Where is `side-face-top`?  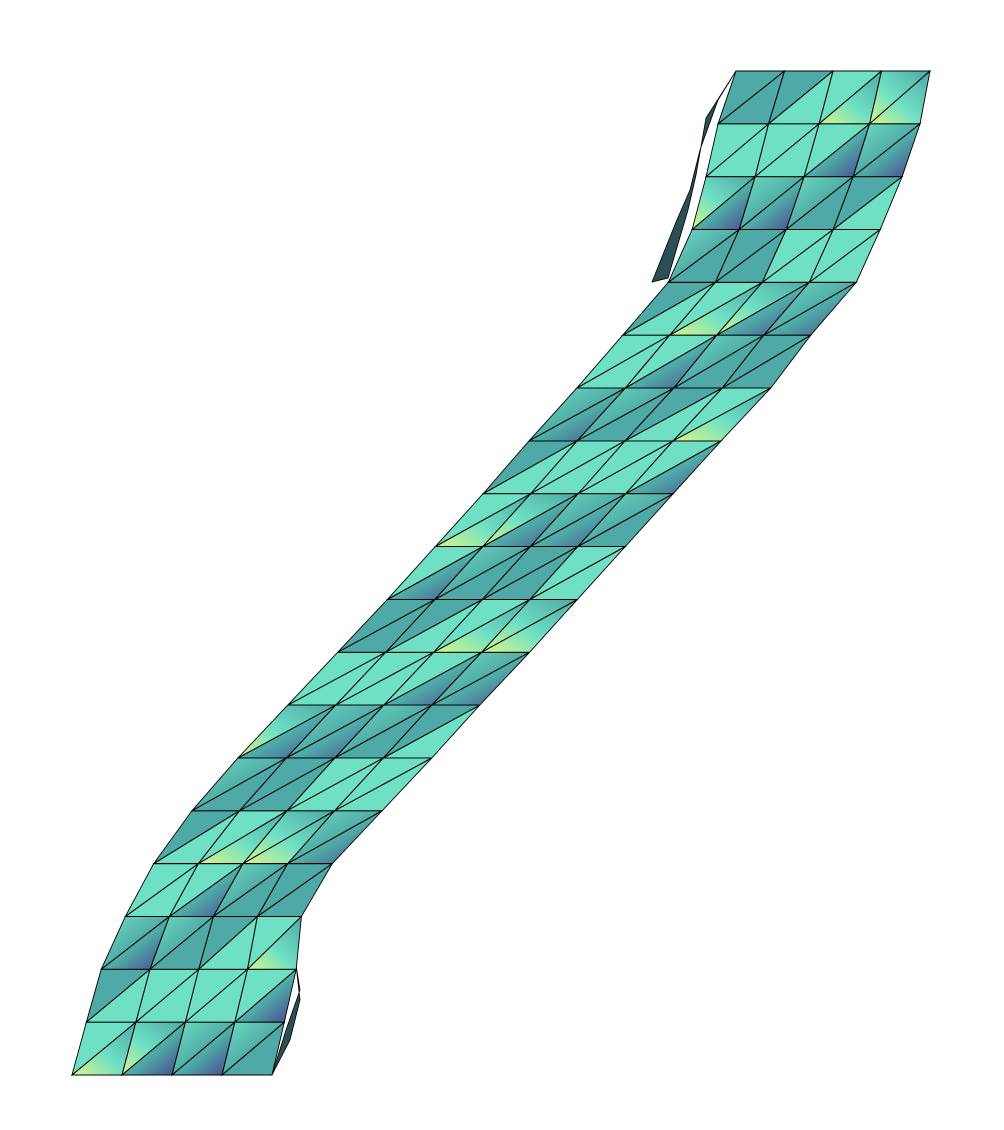 side-face-top is located at coordinates (694, 176).